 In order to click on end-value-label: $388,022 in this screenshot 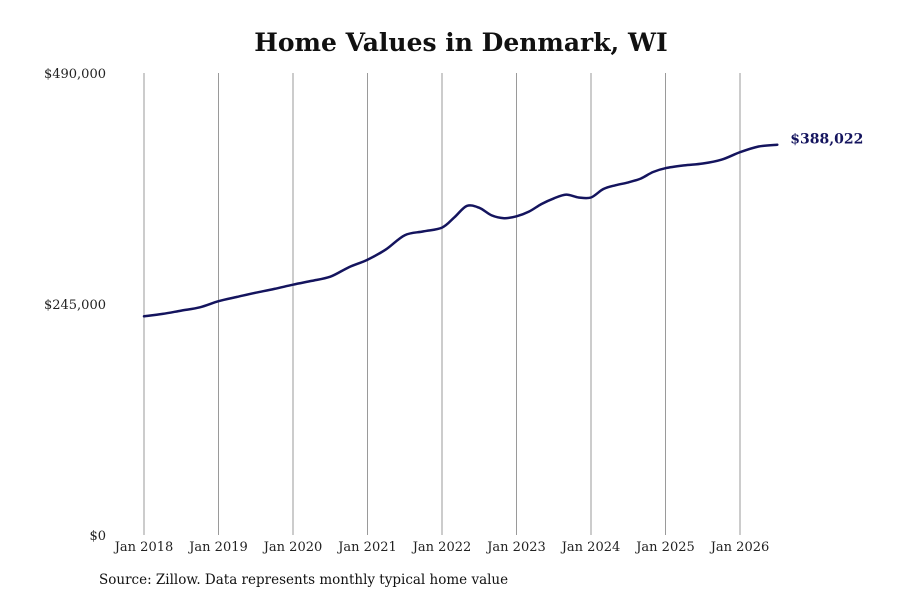, I will do `click(826, 140)`.